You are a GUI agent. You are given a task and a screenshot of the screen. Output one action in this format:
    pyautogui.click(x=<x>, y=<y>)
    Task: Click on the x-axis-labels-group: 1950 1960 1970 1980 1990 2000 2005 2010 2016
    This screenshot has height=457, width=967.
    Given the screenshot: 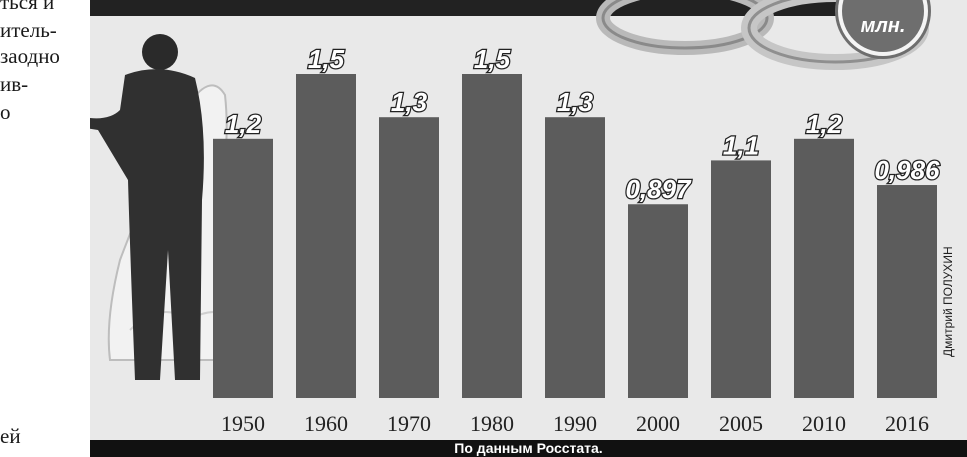 What is the action you would take?
    pyautogui.click(x=575, y=423)
    